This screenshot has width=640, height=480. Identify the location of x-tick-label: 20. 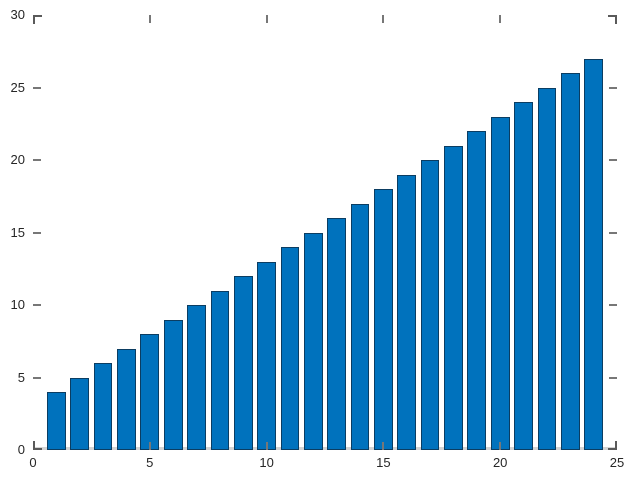
(500, 462).